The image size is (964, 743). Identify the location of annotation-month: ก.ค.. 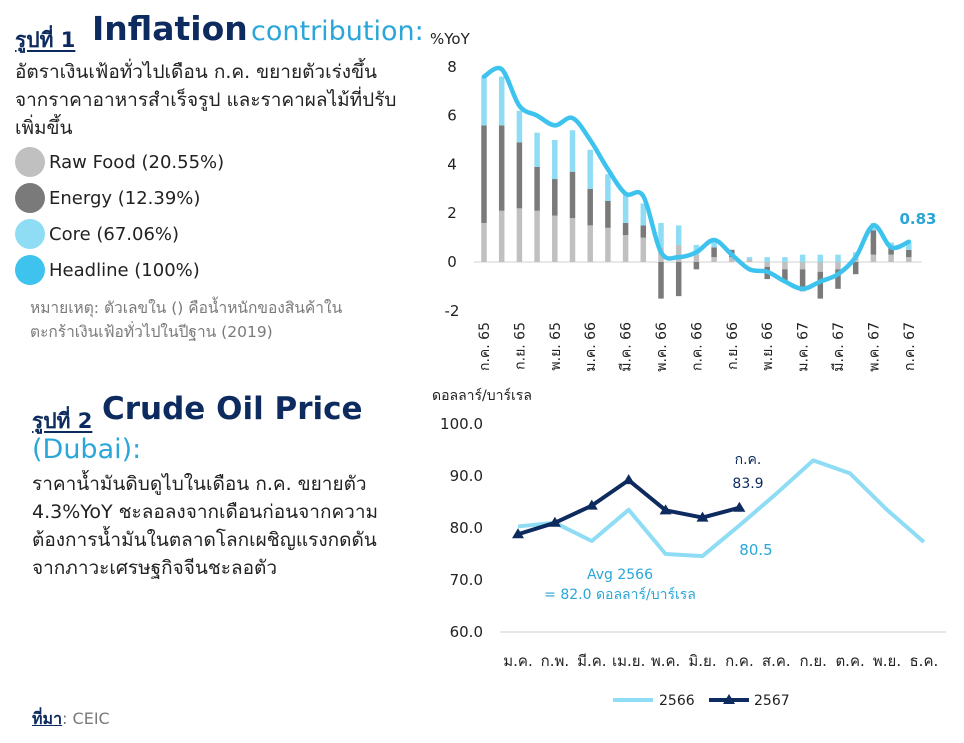
(748, 460).